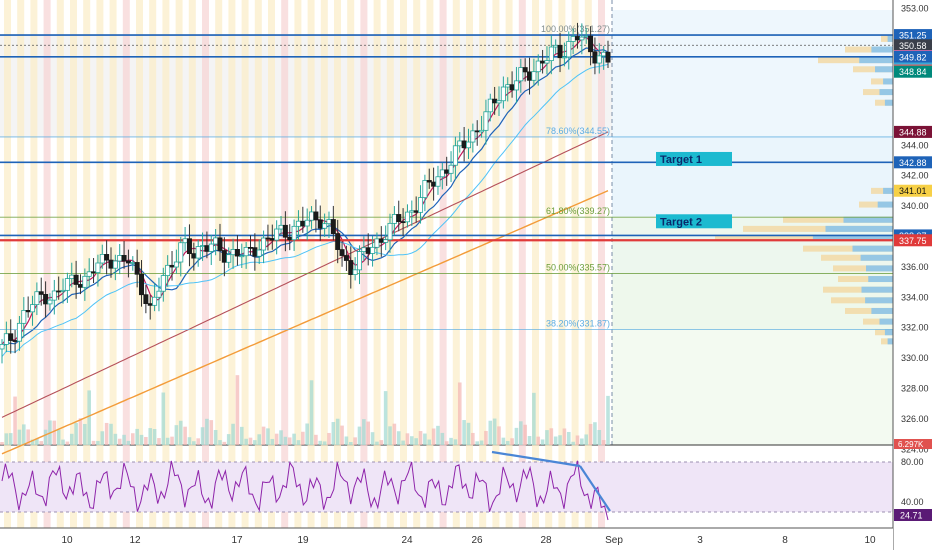  I want to click on time-axis: 10 12 17 19 24 26 28 Sep 3 8 10, so click(446, 538).